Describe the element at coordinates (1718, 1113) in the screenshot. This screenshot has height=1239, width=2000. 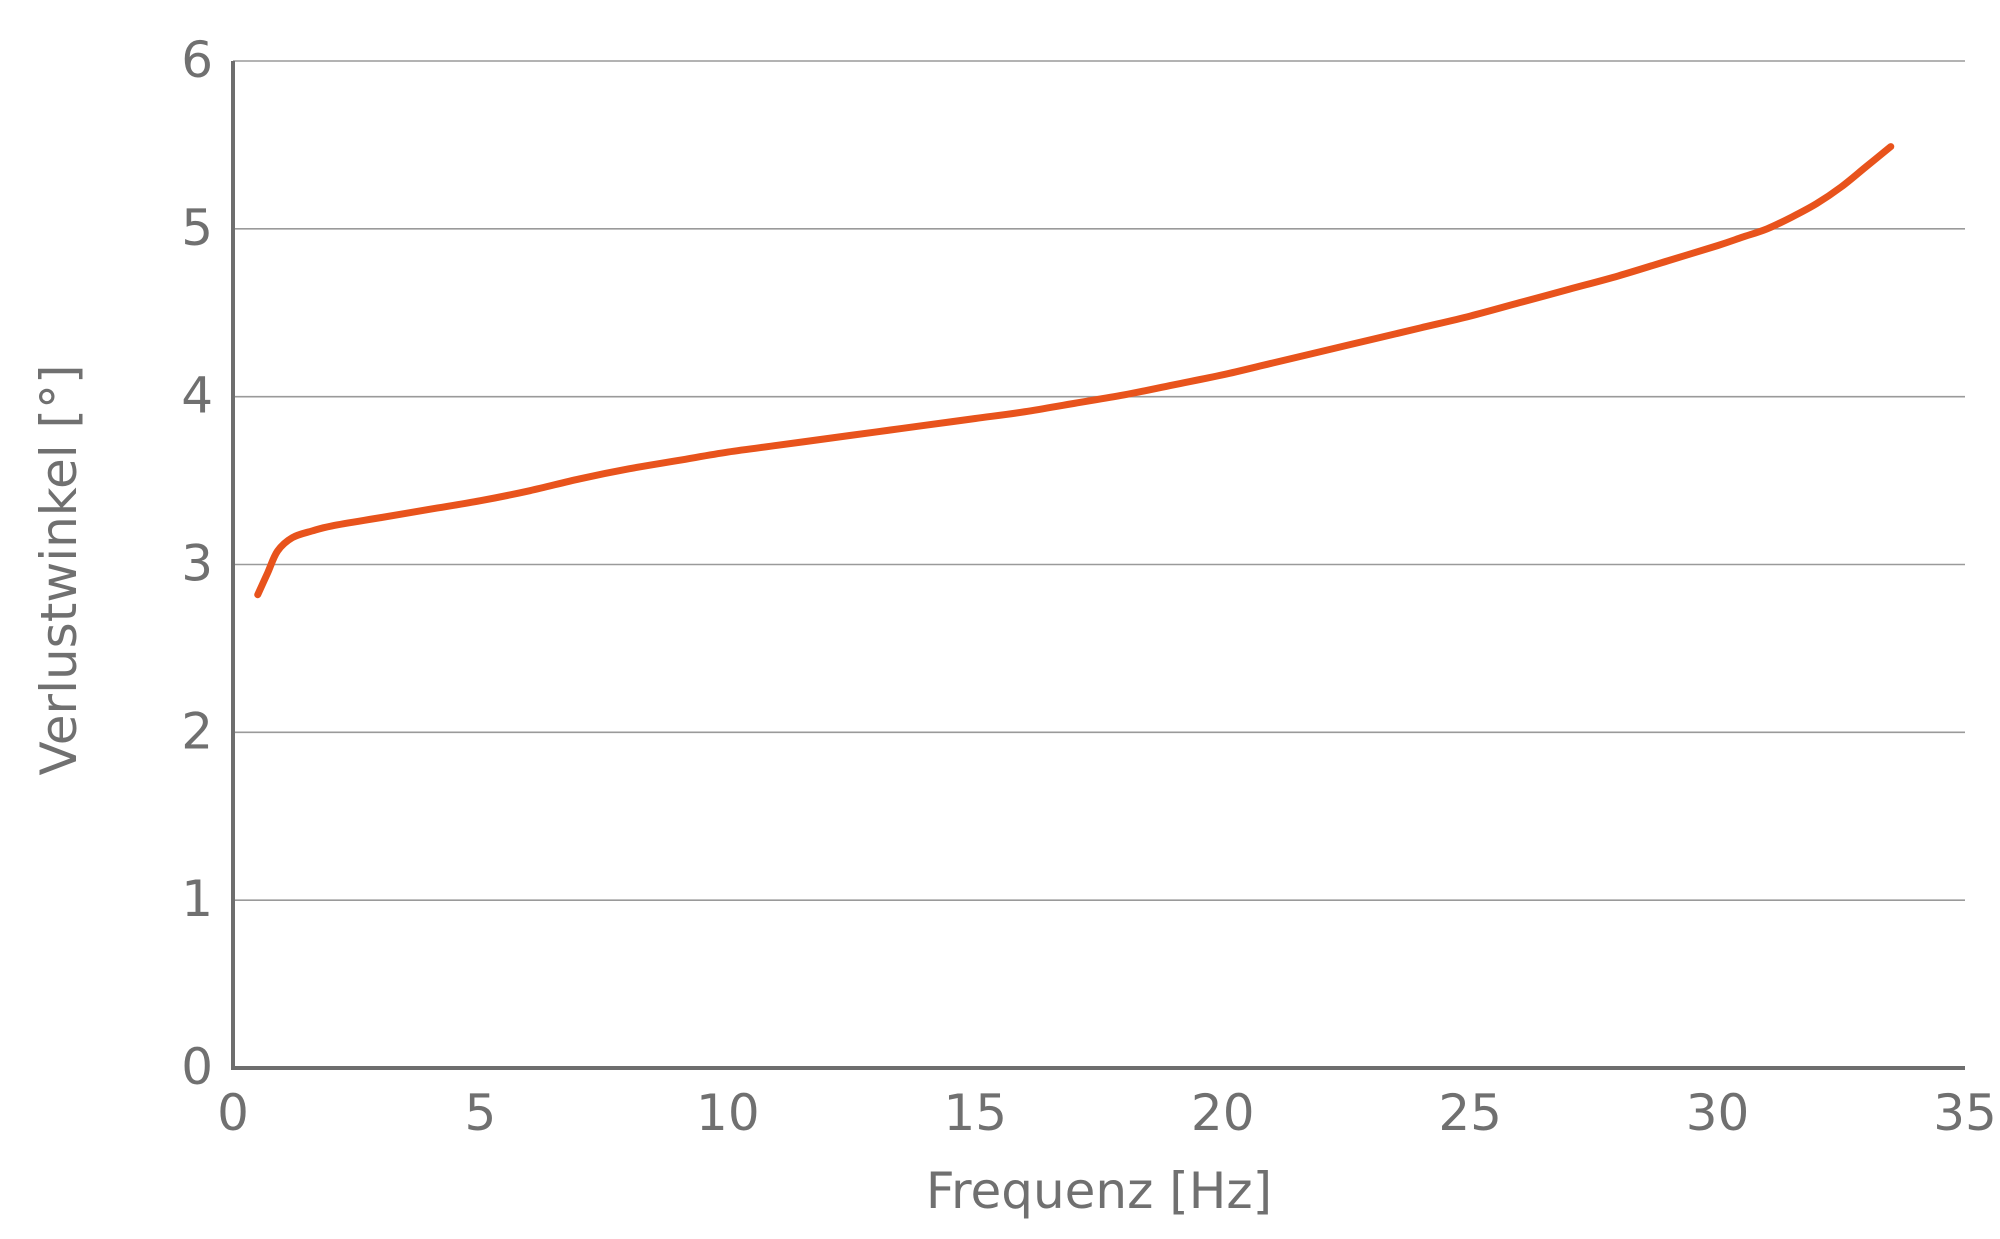
I see `x-tick-label: 30` at that location.